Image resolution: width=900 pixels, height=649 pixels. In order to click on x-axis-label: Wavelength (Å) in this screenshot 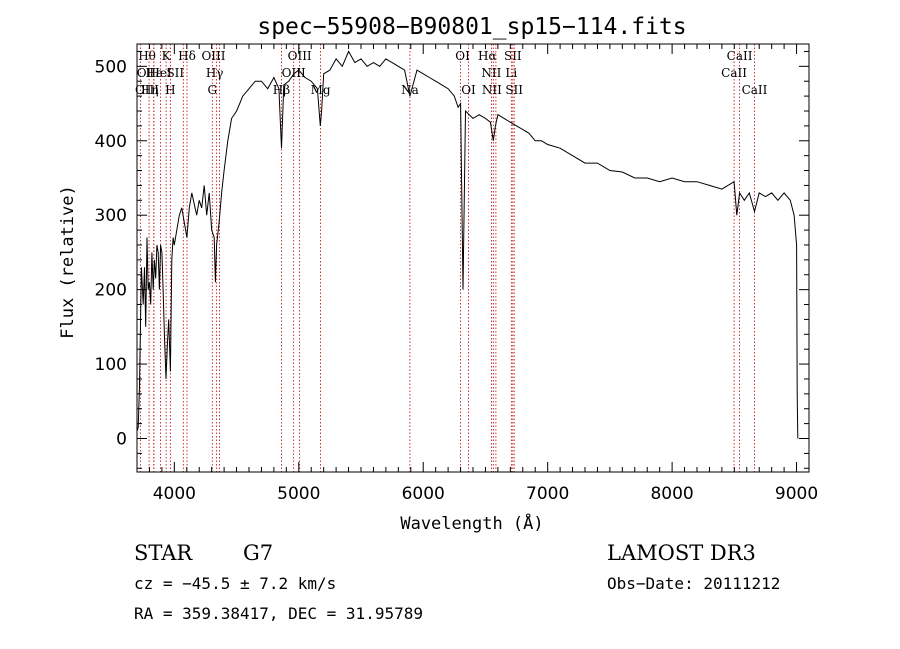, I will do `click(471, 523)`.